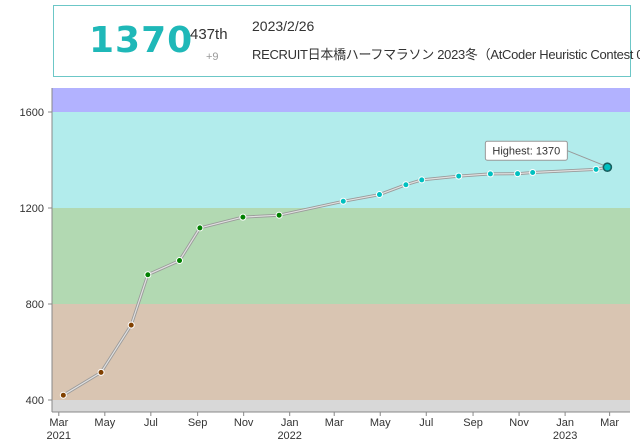 This screenshot has height=446, width=640. What do you see at coordinates (141, 40) in the screenshot?
I see `rating-value: 1370` at bounding box center [141, 40].